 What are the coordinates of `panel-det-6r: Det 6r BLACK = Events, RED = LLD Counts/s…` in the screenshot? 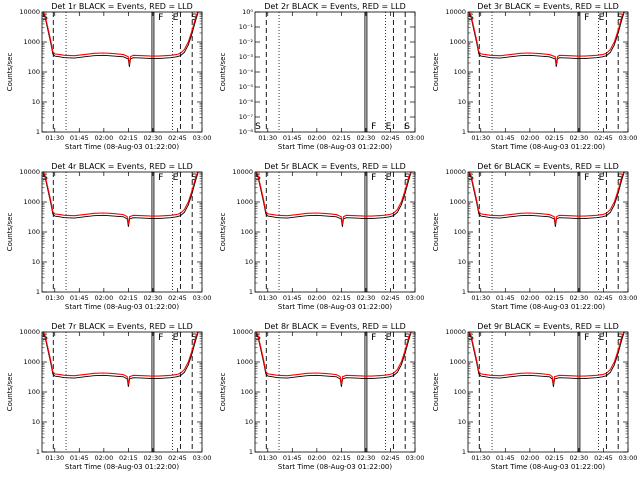 It's located at (534, 236).